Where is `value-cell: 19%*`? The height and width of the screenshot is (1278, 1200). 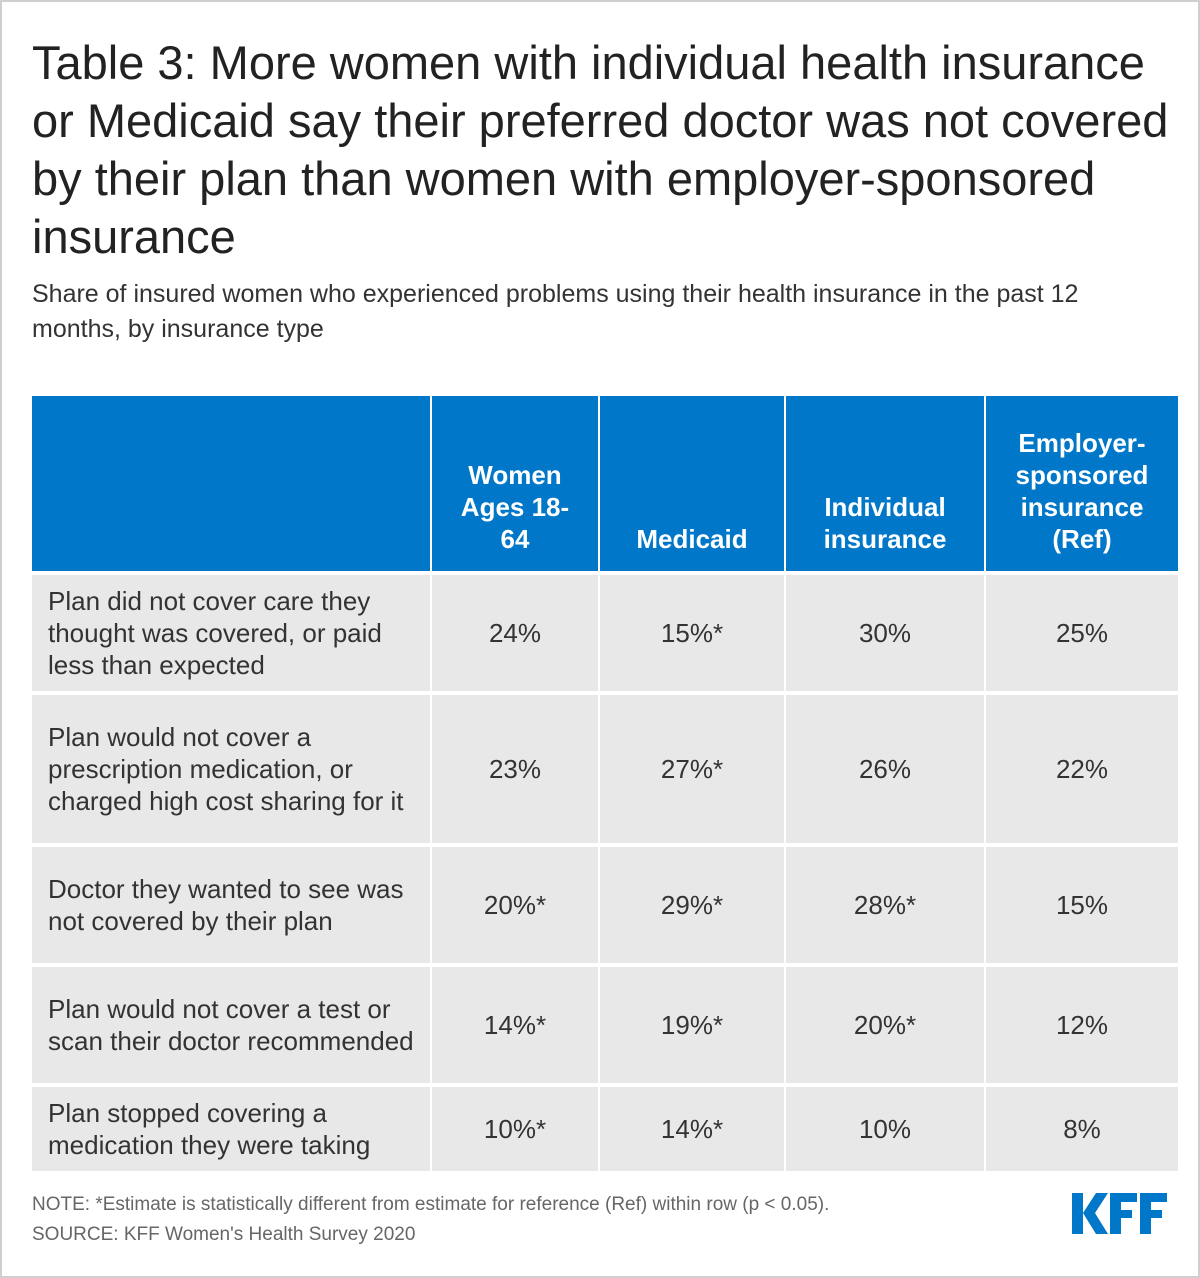
value-cell: 19%* is located at coordinates (692, 1023).